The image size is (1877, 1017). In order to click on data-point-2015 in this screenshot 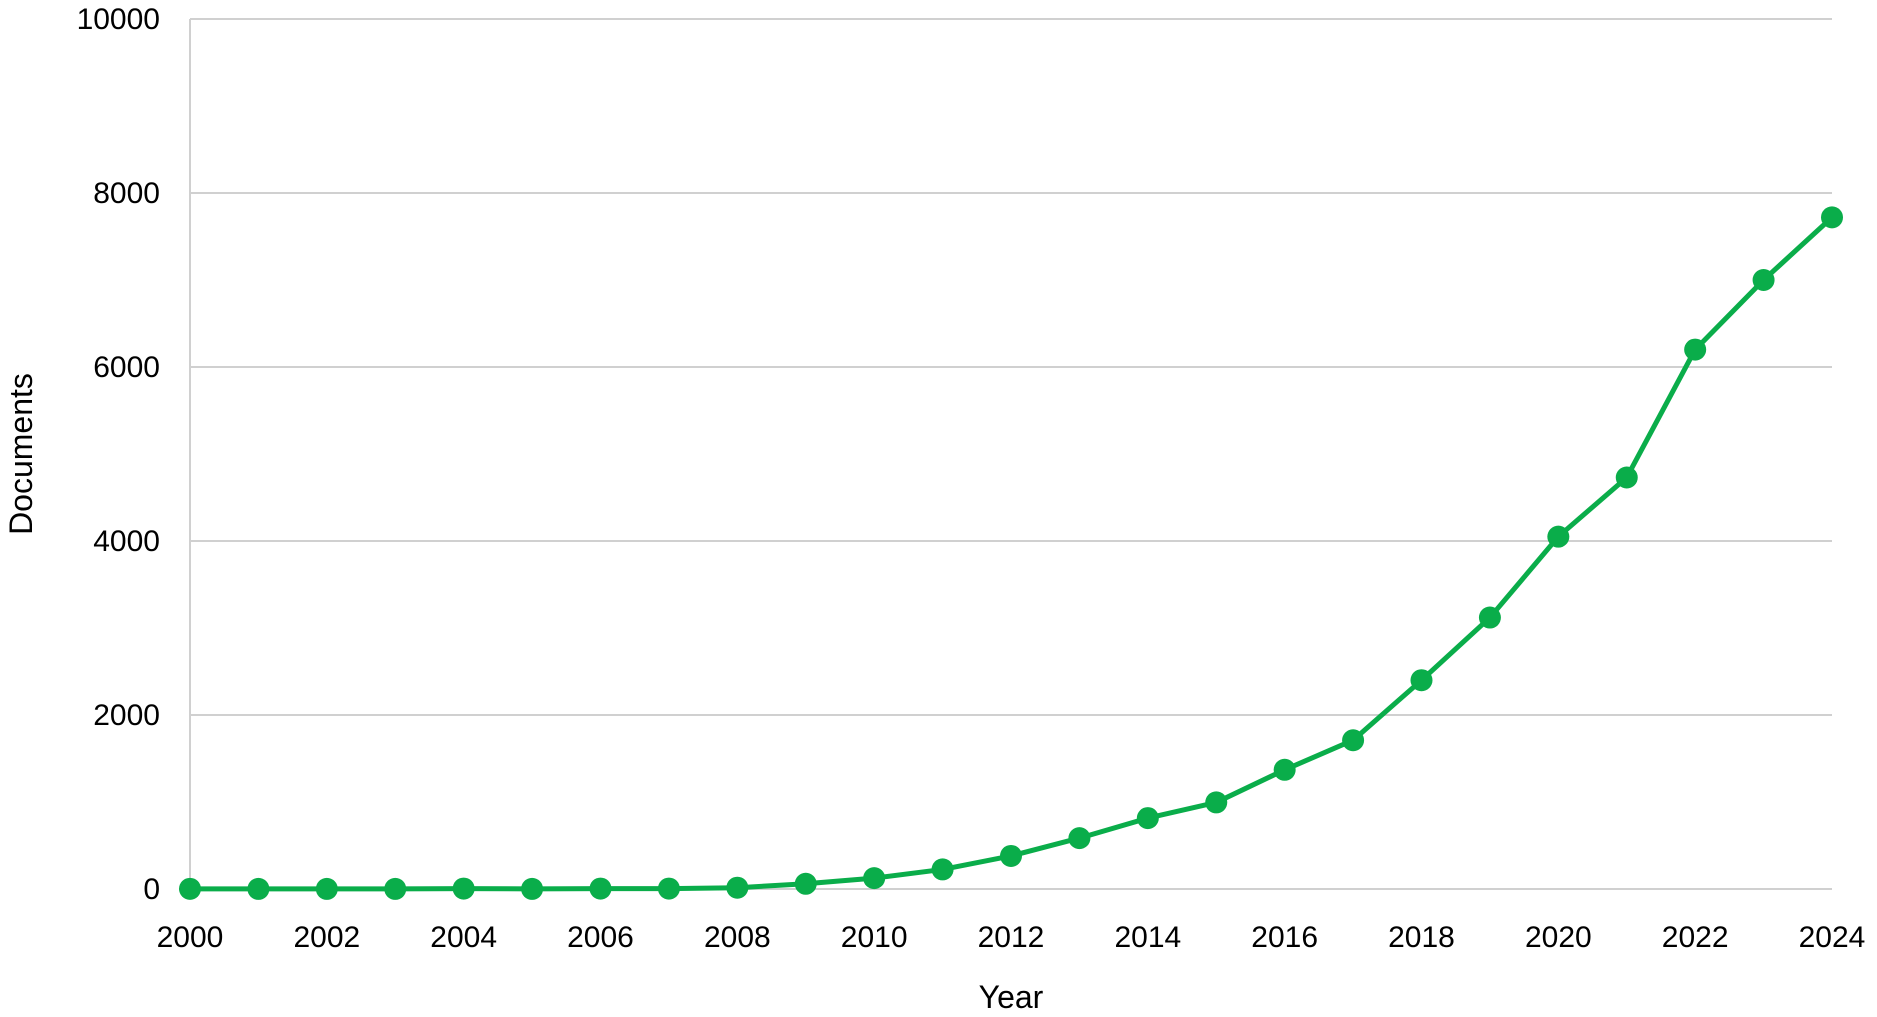, I will do `click(1216, 802)`.